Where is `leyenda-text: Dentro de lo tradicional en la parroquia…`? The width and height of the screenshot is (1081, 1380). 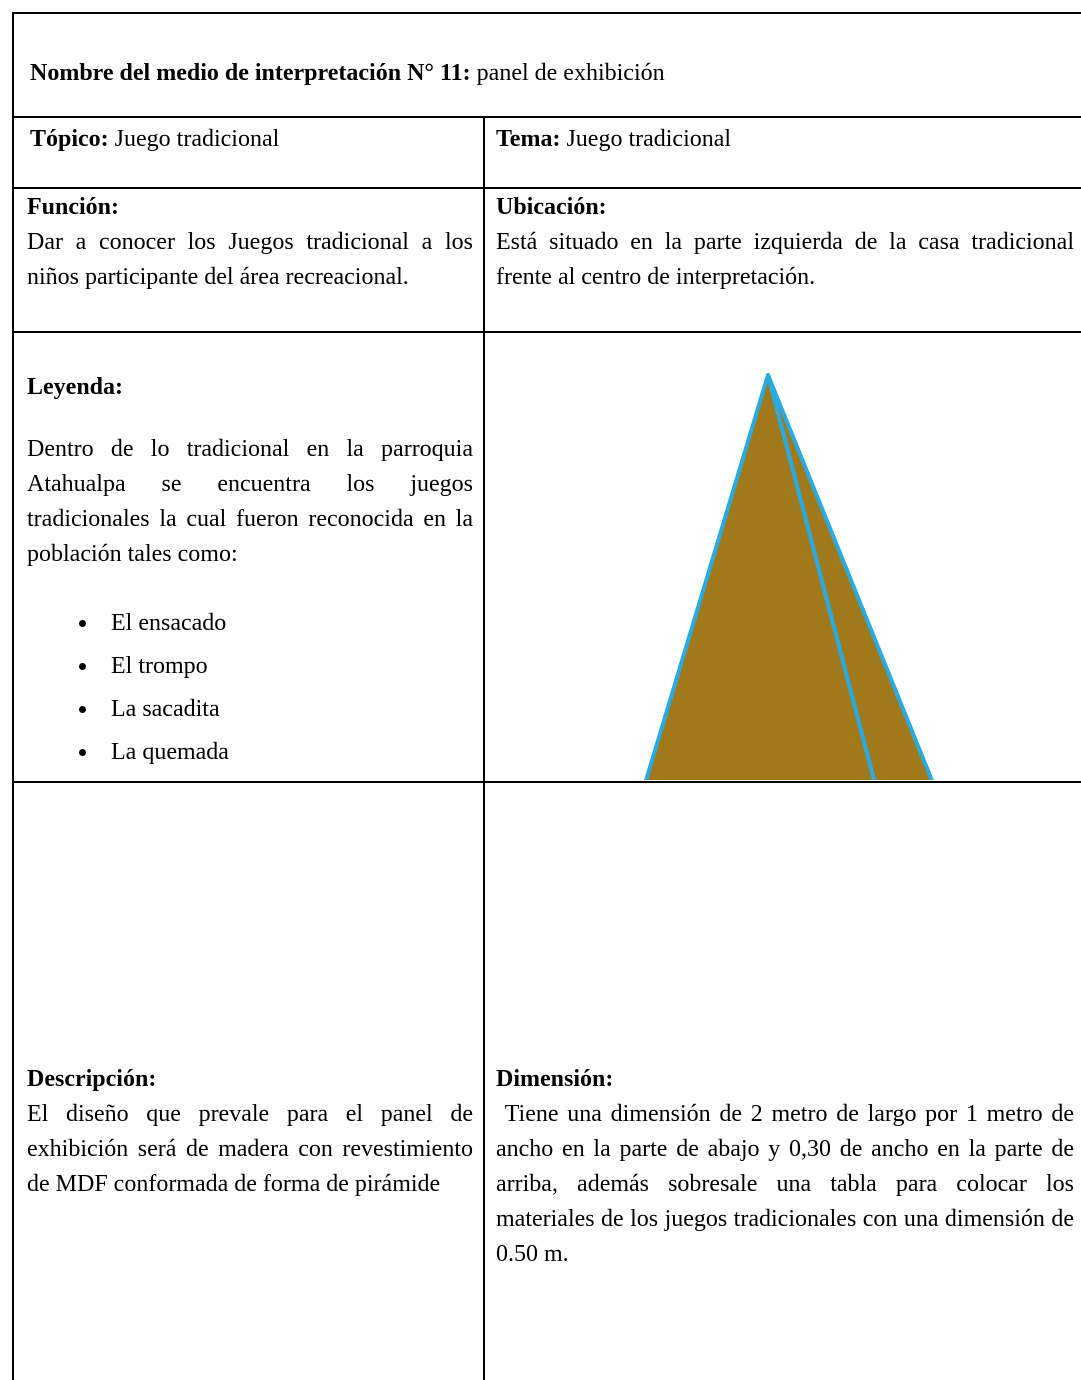 leyenda-text: Dentro de lo tradicional en la parroquia… is located at coordinates (250, 501).